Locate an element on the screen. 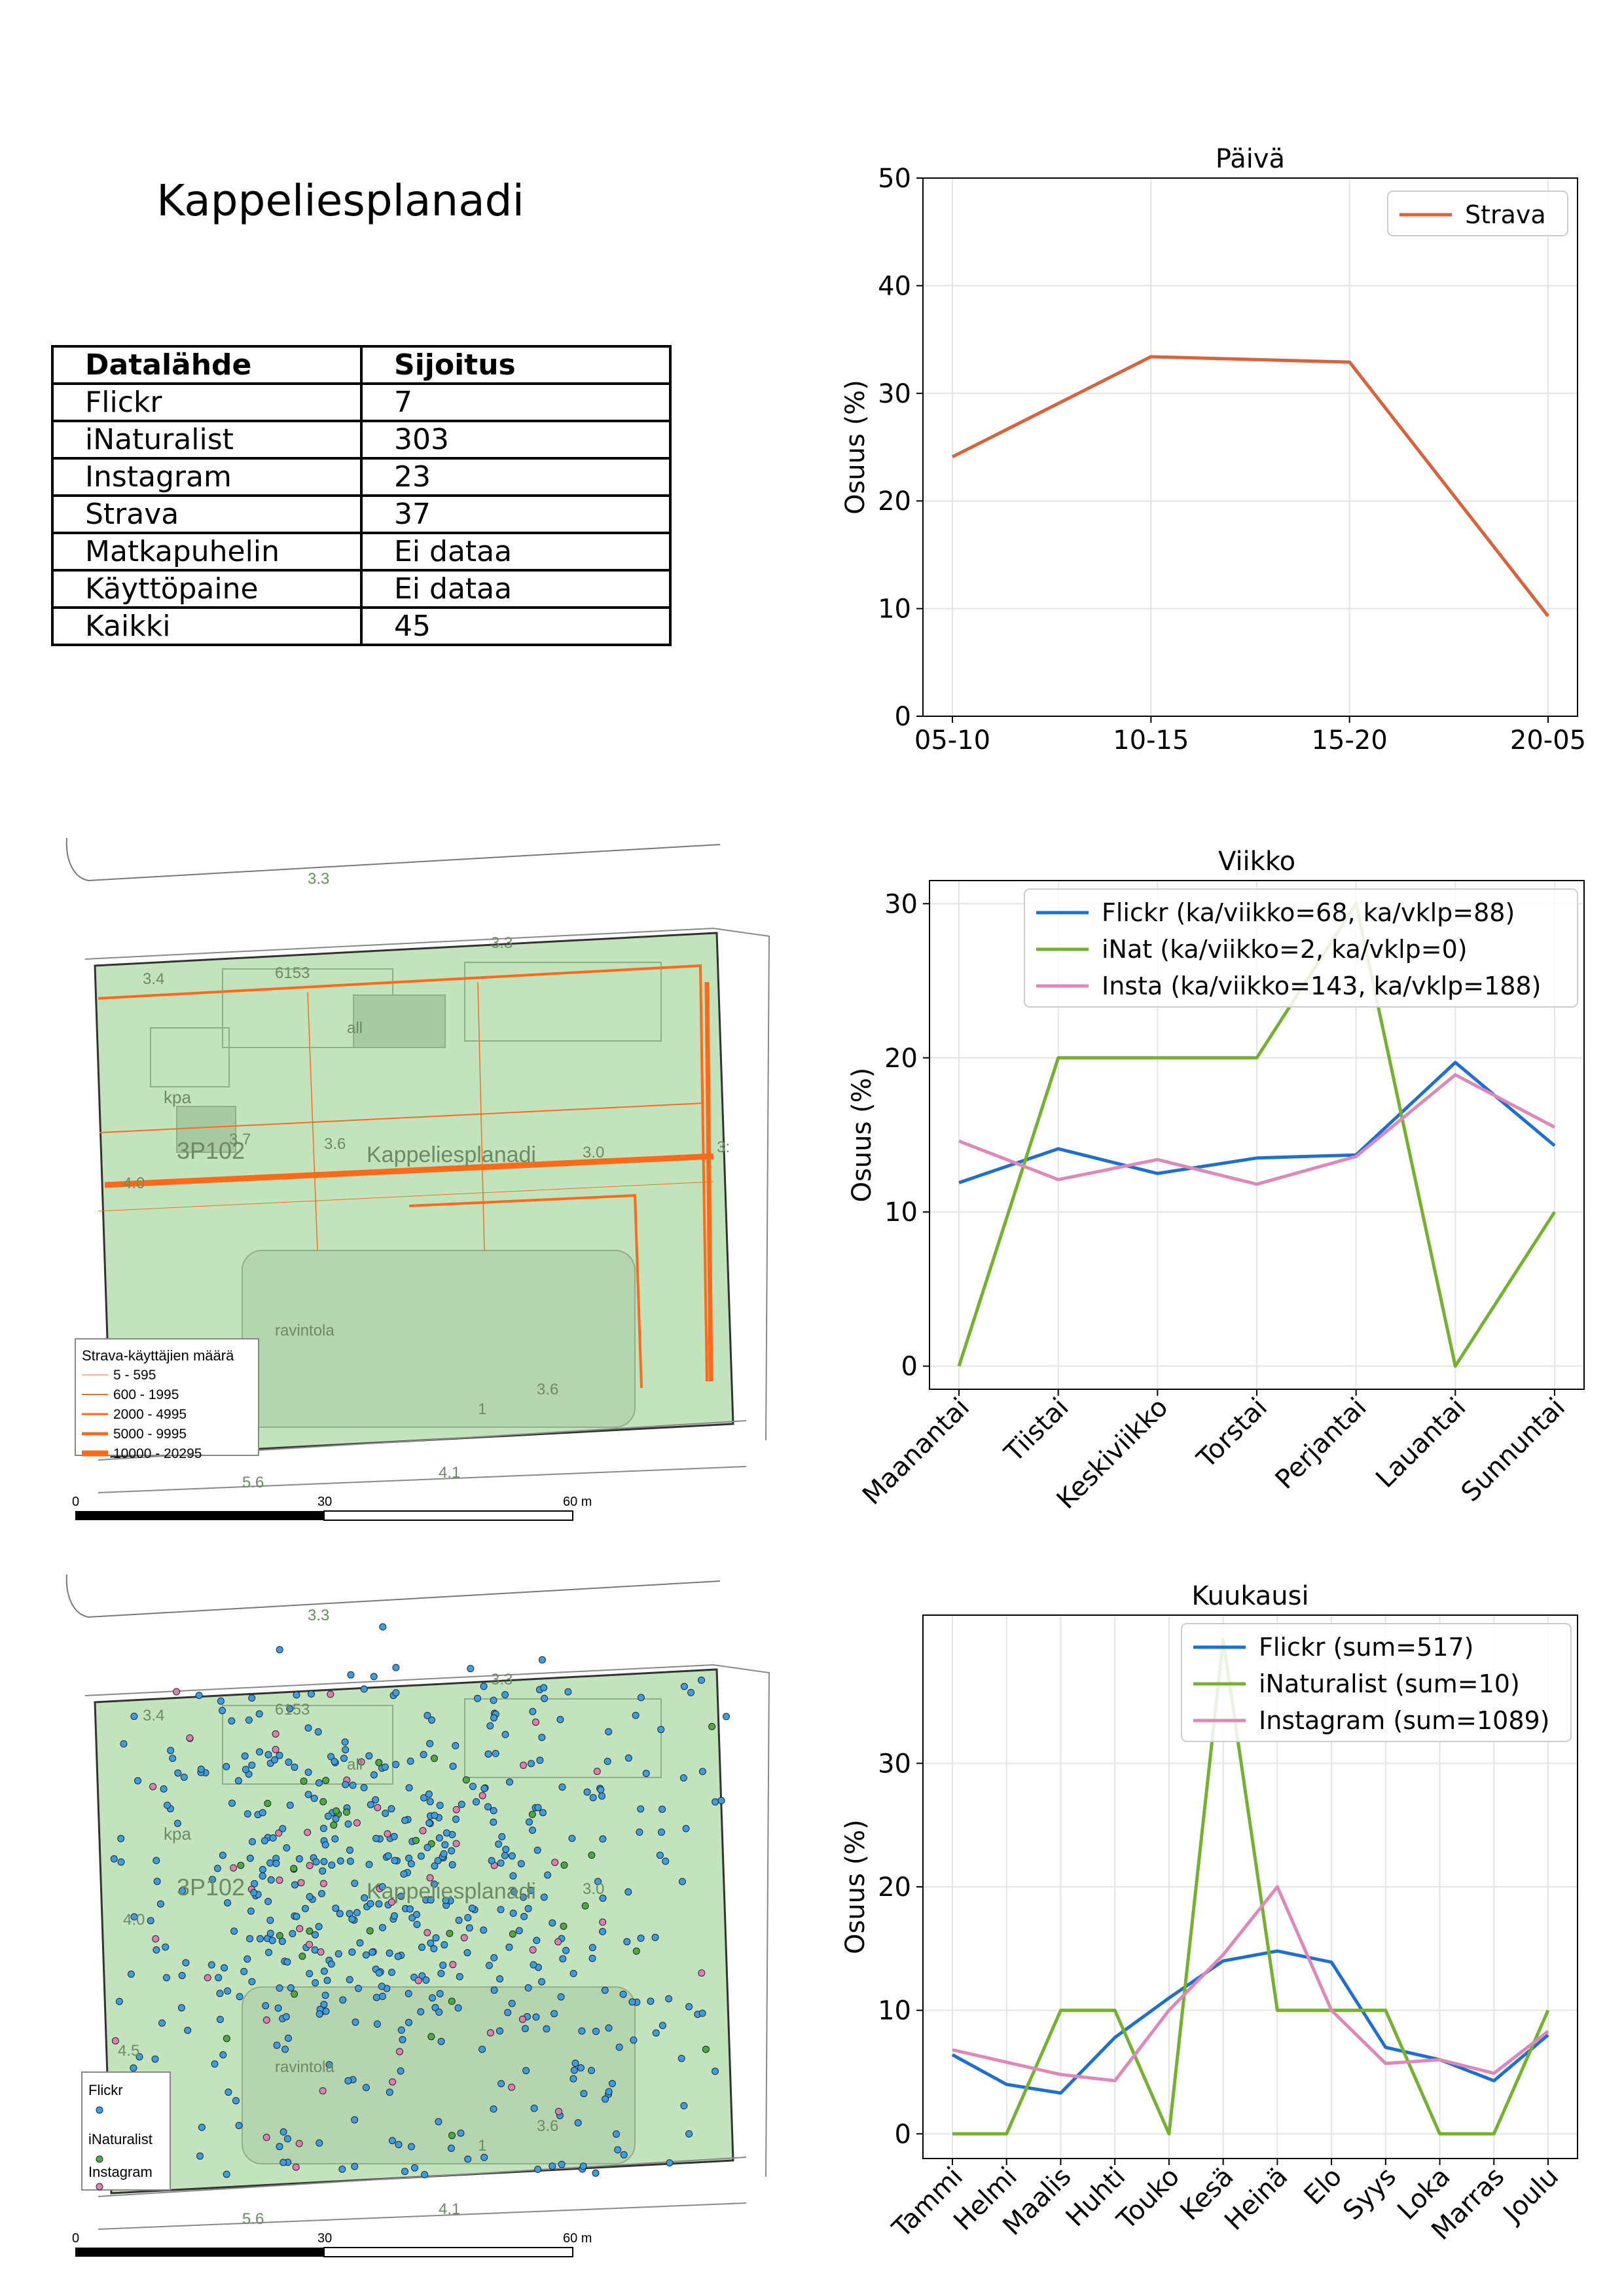  map-label: all is located at coordinates (355, 1765).